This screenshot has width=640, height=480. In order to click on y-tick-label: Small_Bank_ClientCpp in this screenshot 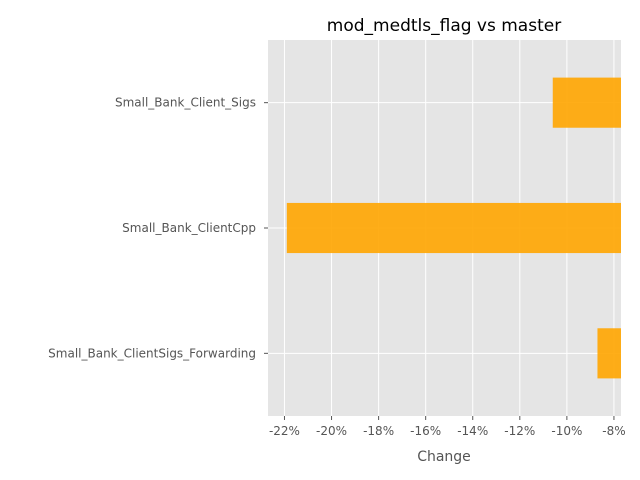, I will do `click(189, 228)`.